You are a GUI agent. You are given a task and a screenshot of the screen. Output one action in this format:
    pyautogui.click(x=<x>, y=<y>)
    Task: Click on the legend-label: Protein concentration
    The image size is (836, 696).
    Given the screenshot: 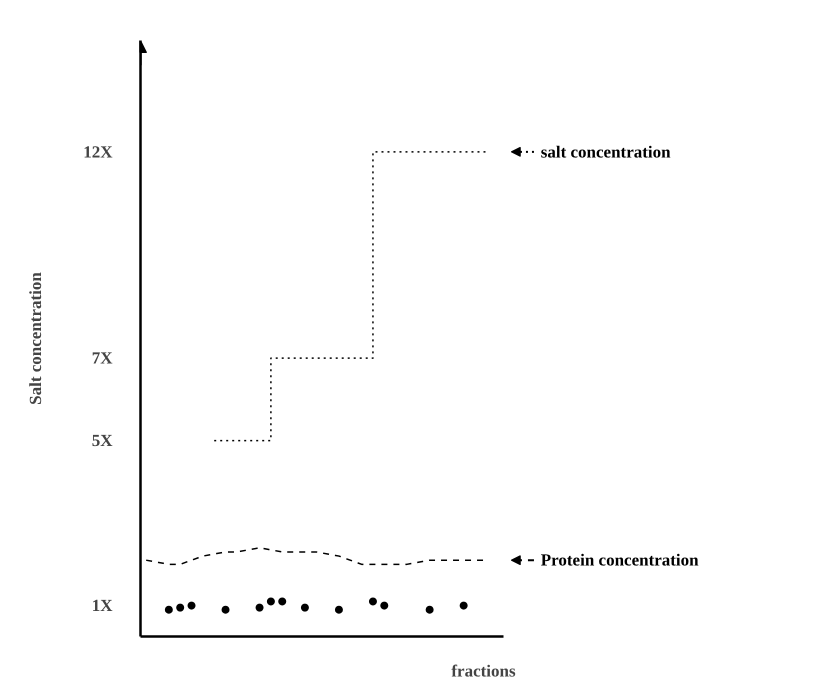 What is the action you would take?
    pyautogui.click(x=620, y=560)
    